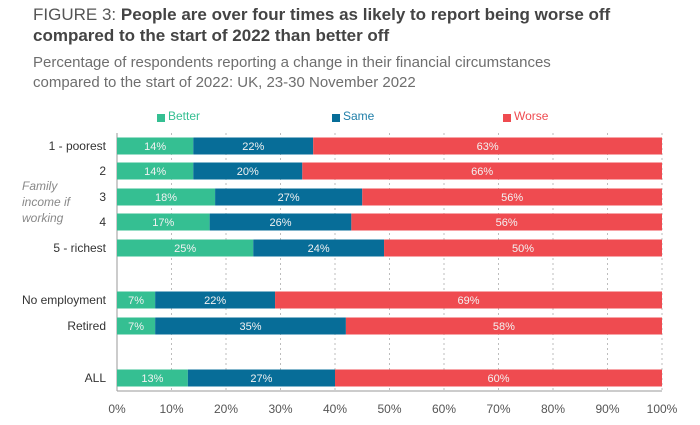 This screenshot has width=700, height=425. Describe the element at coordinates (78, 146) in the screenshot. I see `category-label: 1 - poorest` at that location.